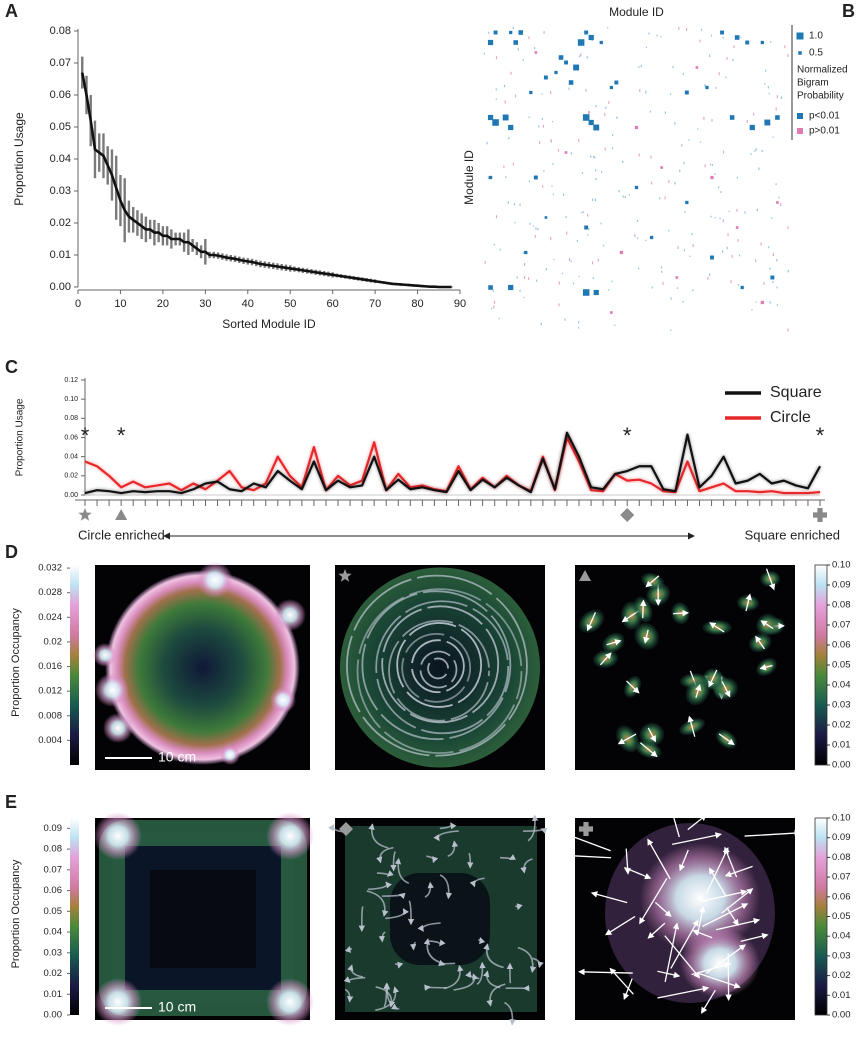 The image size is (859, 1050). I want to click on size-legend-title: Probability, so click(820, 96).